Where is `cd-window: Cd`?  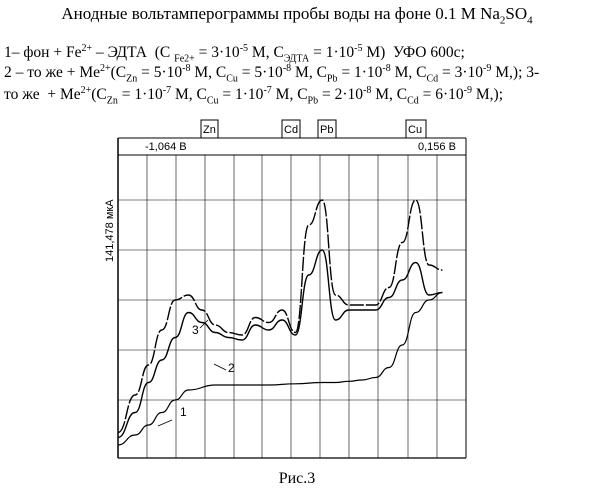
cd-window: Cd is located at coordinates (291, 129).